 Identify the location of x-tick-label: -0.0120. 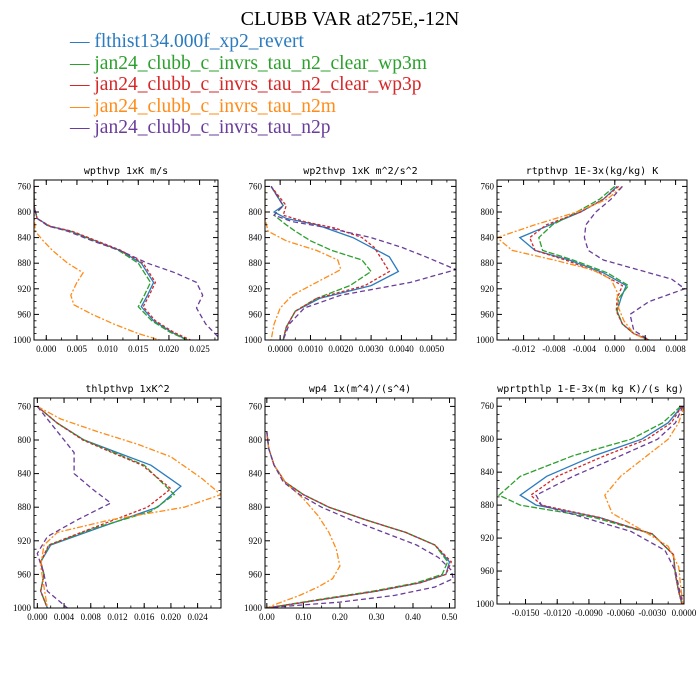
(557, 613).